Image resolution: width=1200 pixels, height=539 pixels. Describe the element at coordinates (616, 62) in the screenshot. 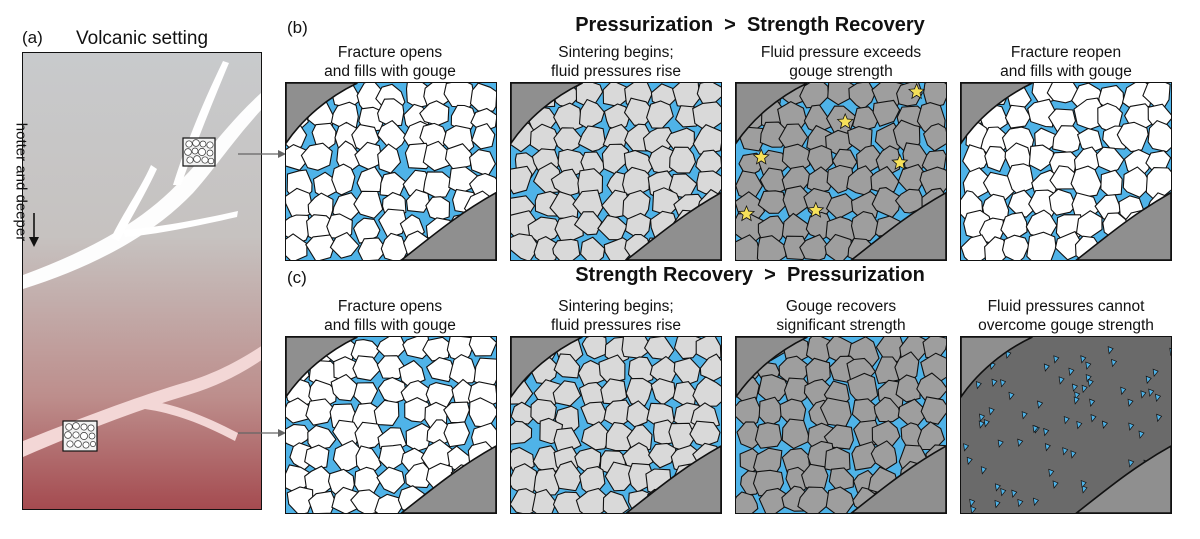

I see `row-b-caption-2: Sintering begins; fluid pressures rise` at that location.